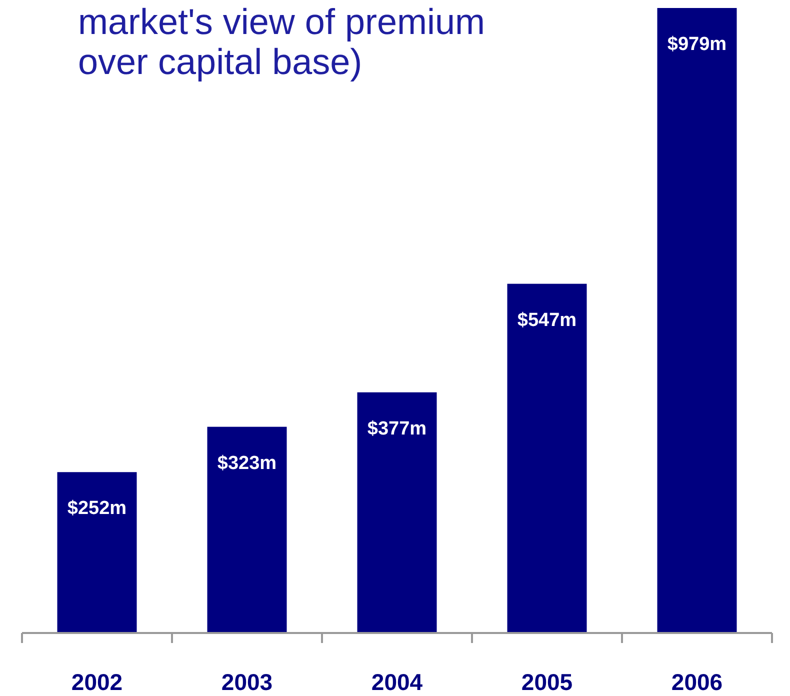 This screenshot has height=696, width=790. I want to click on x-tick-label: 2006, so click(697, 682).